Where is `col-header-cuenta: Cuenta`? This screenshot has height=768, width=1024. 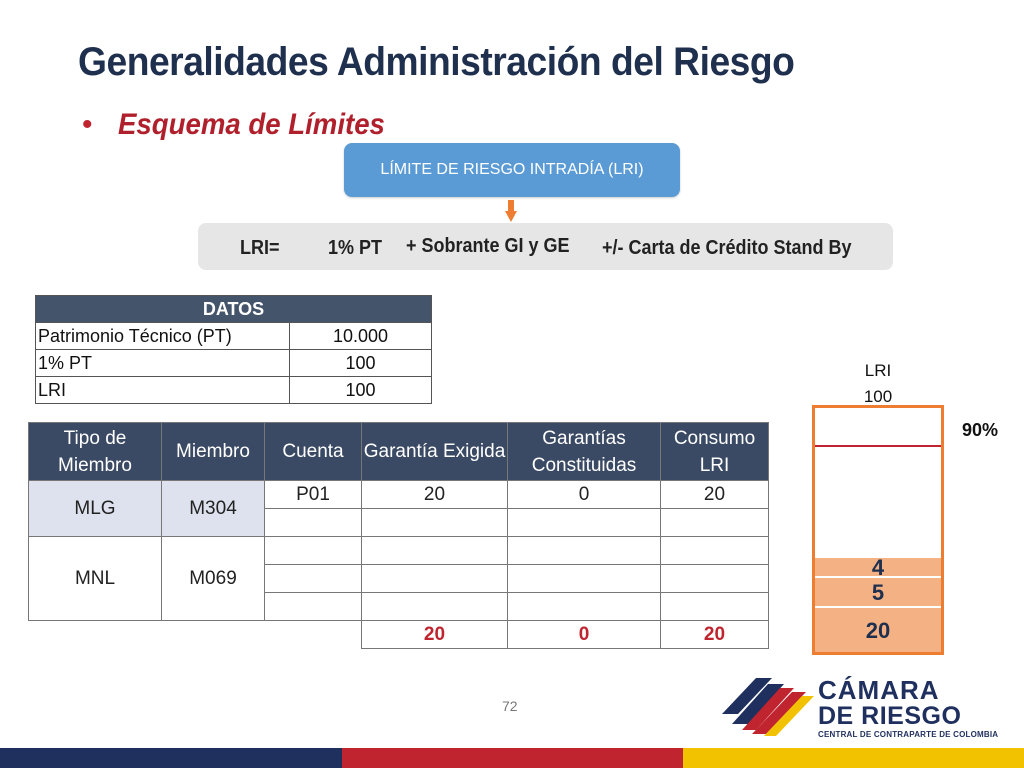
col-header-cuenta: Cuenta is located at coordinates (313, 451).